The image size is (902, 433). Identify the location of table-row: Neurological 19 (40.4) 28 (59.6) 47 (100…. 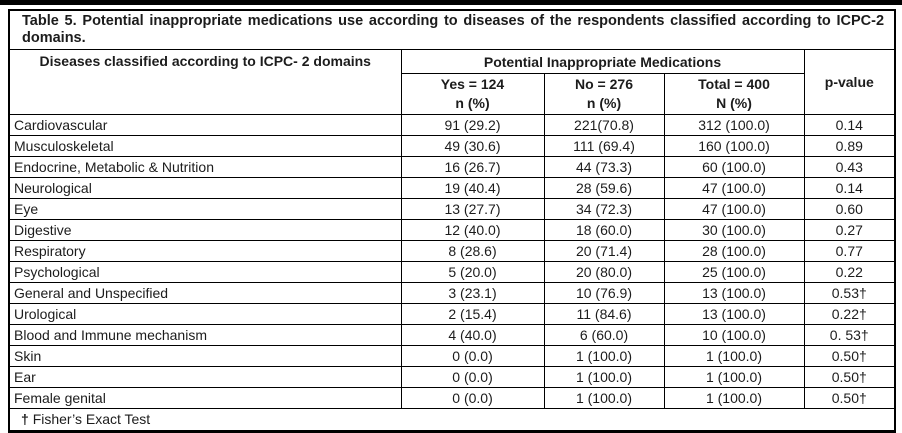
(452, 188).